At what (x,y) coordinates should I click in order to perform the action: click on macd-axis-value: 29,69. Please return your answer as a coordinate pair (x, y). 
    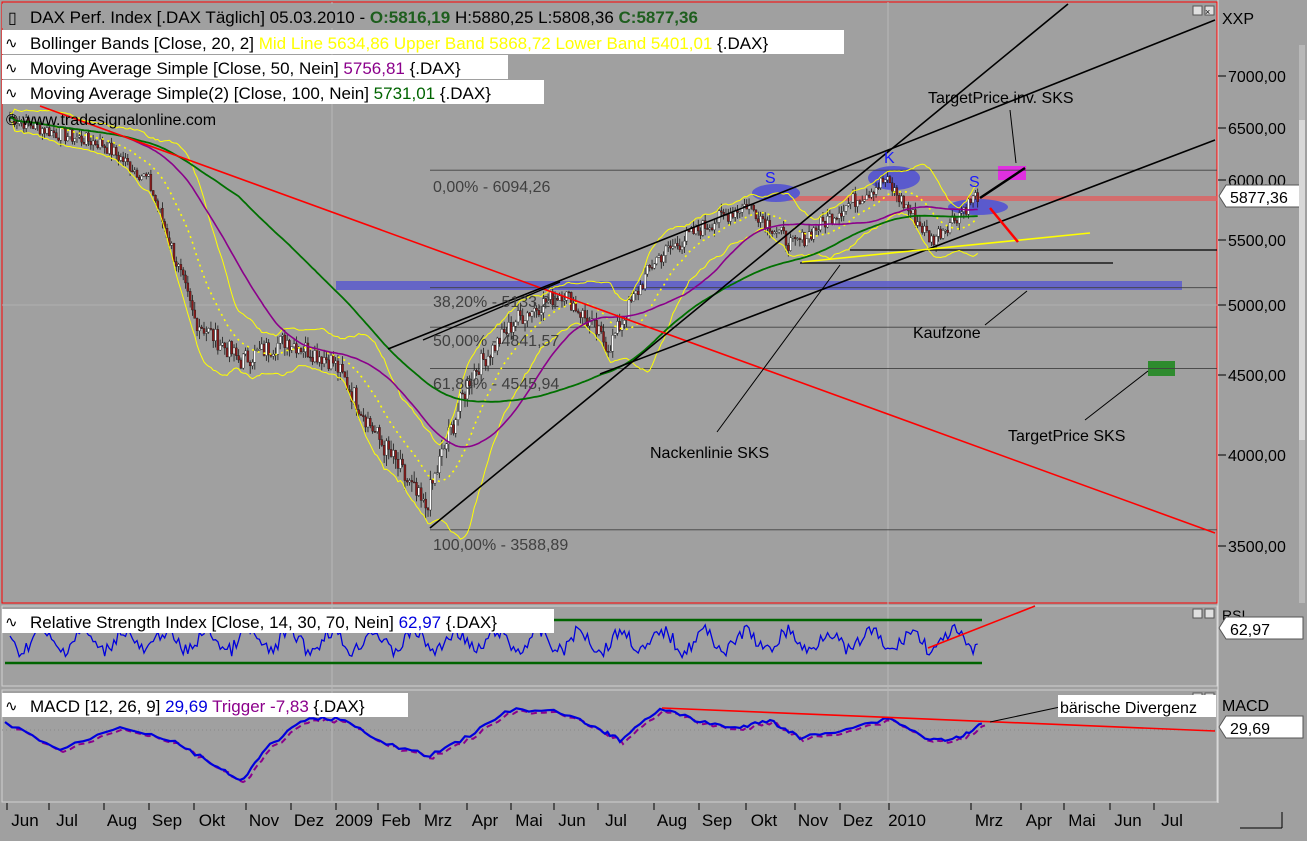
    Looking at the image, I should click on (1250, 729).